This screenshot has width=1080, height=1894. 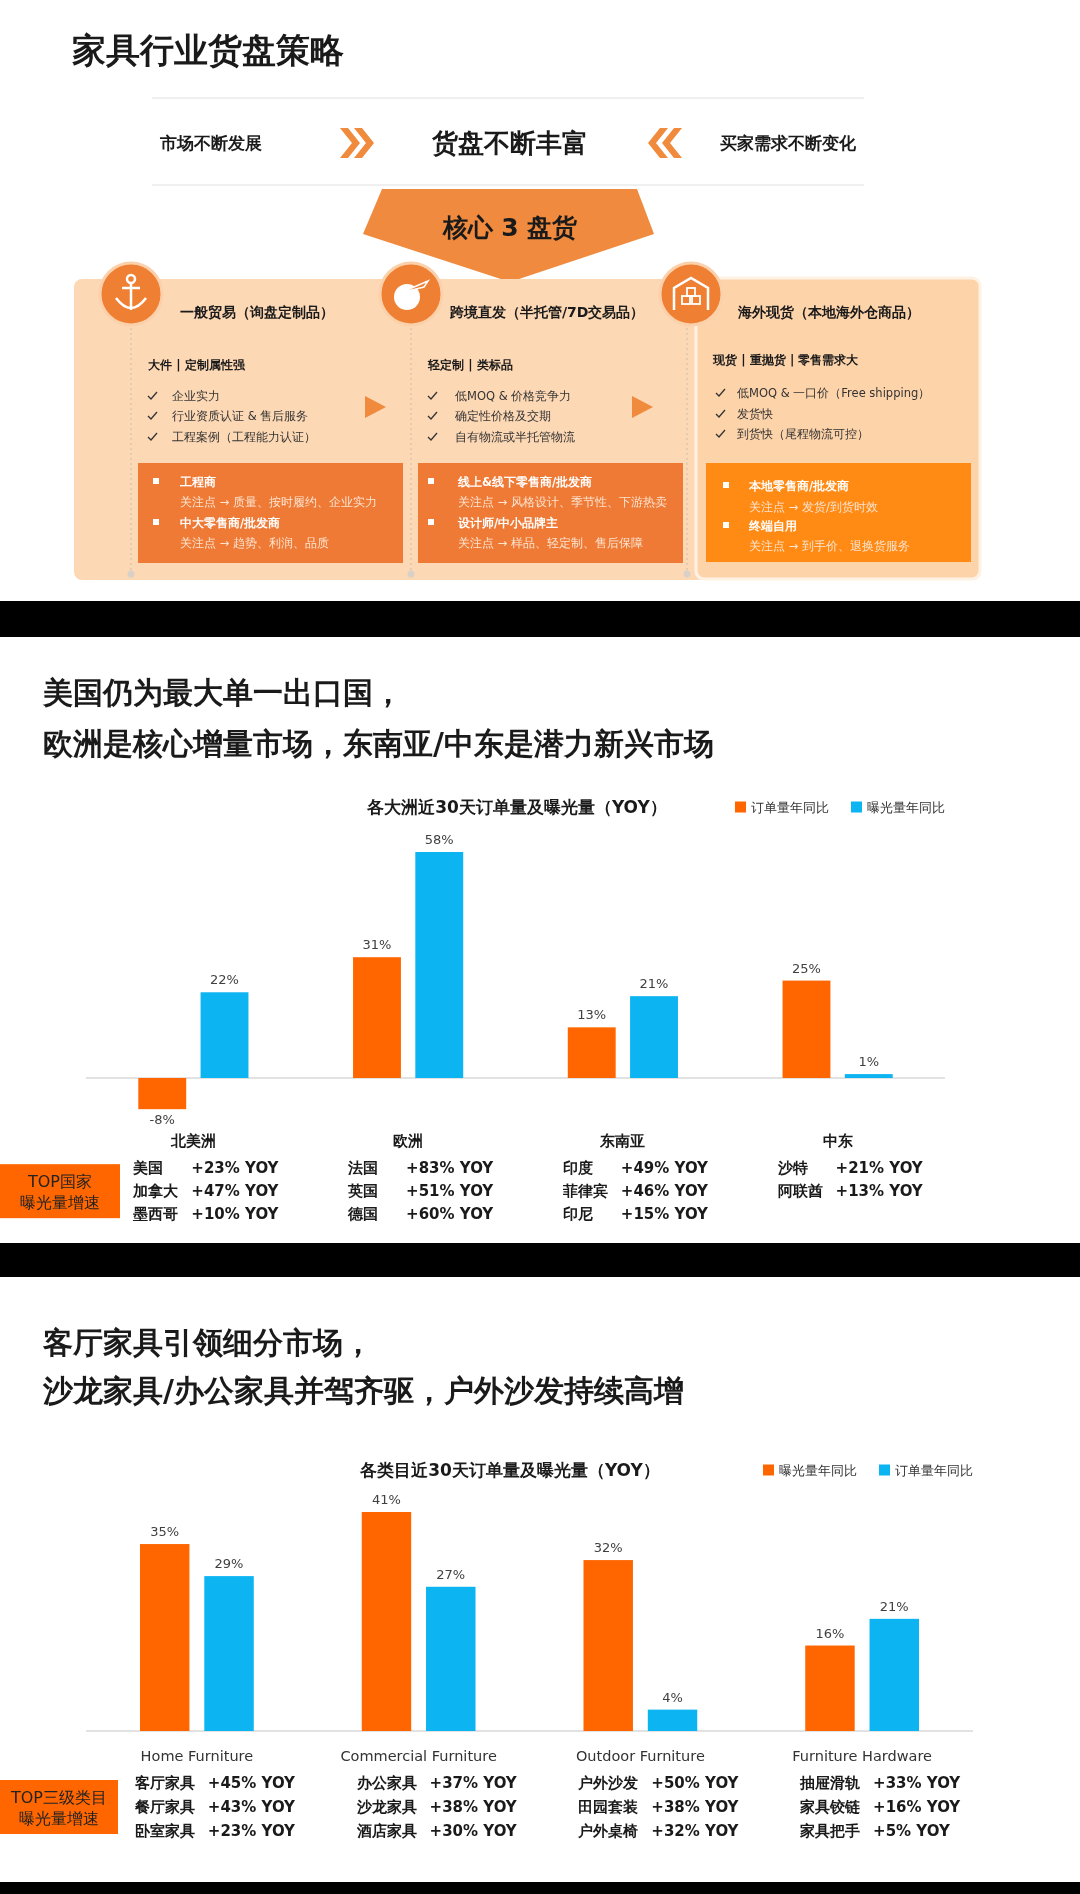 I want to click on text: 线上&线下零售商/批发商, so click(x=525, y=482).